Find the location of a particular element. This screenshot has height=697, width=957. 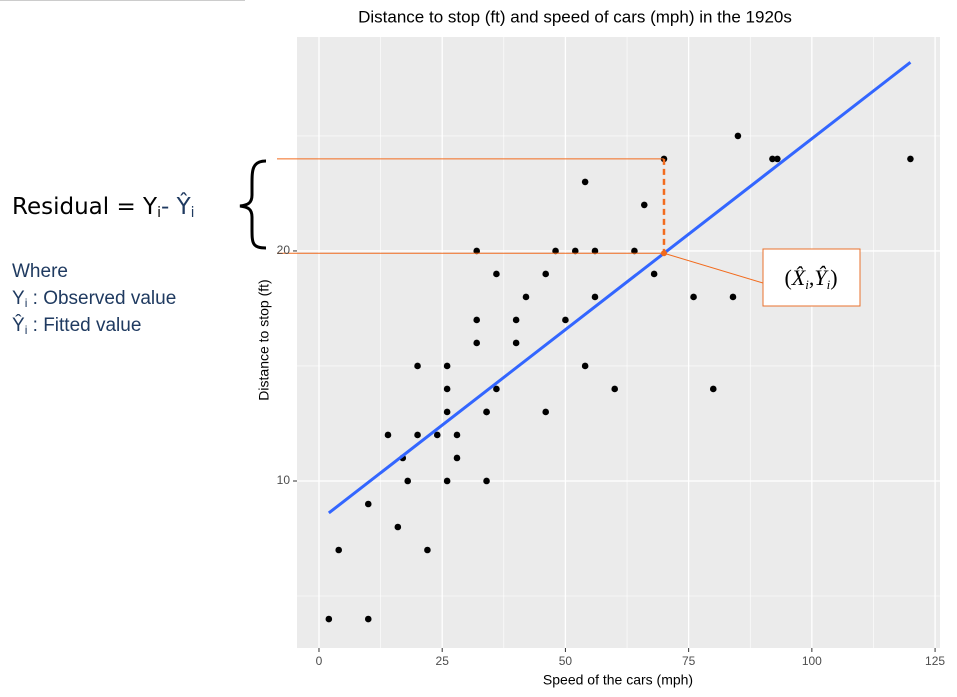

x-tick-label: 125 is located at coordinates (935, 661).